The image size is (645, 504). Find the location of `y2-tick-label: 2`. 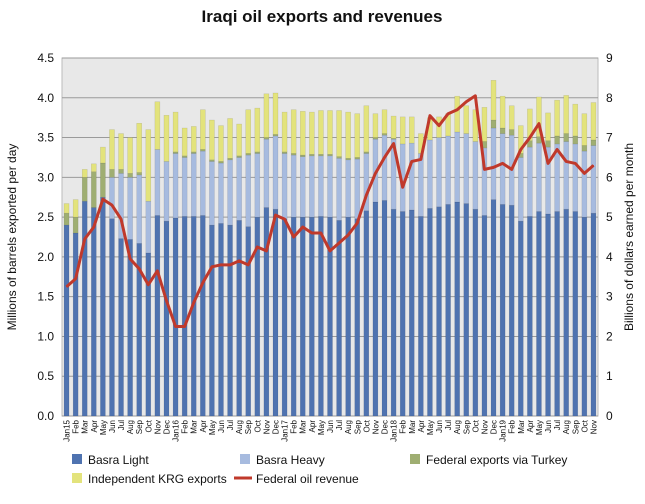

y2-tick-label: 2 is located at coordinates (609, 336).